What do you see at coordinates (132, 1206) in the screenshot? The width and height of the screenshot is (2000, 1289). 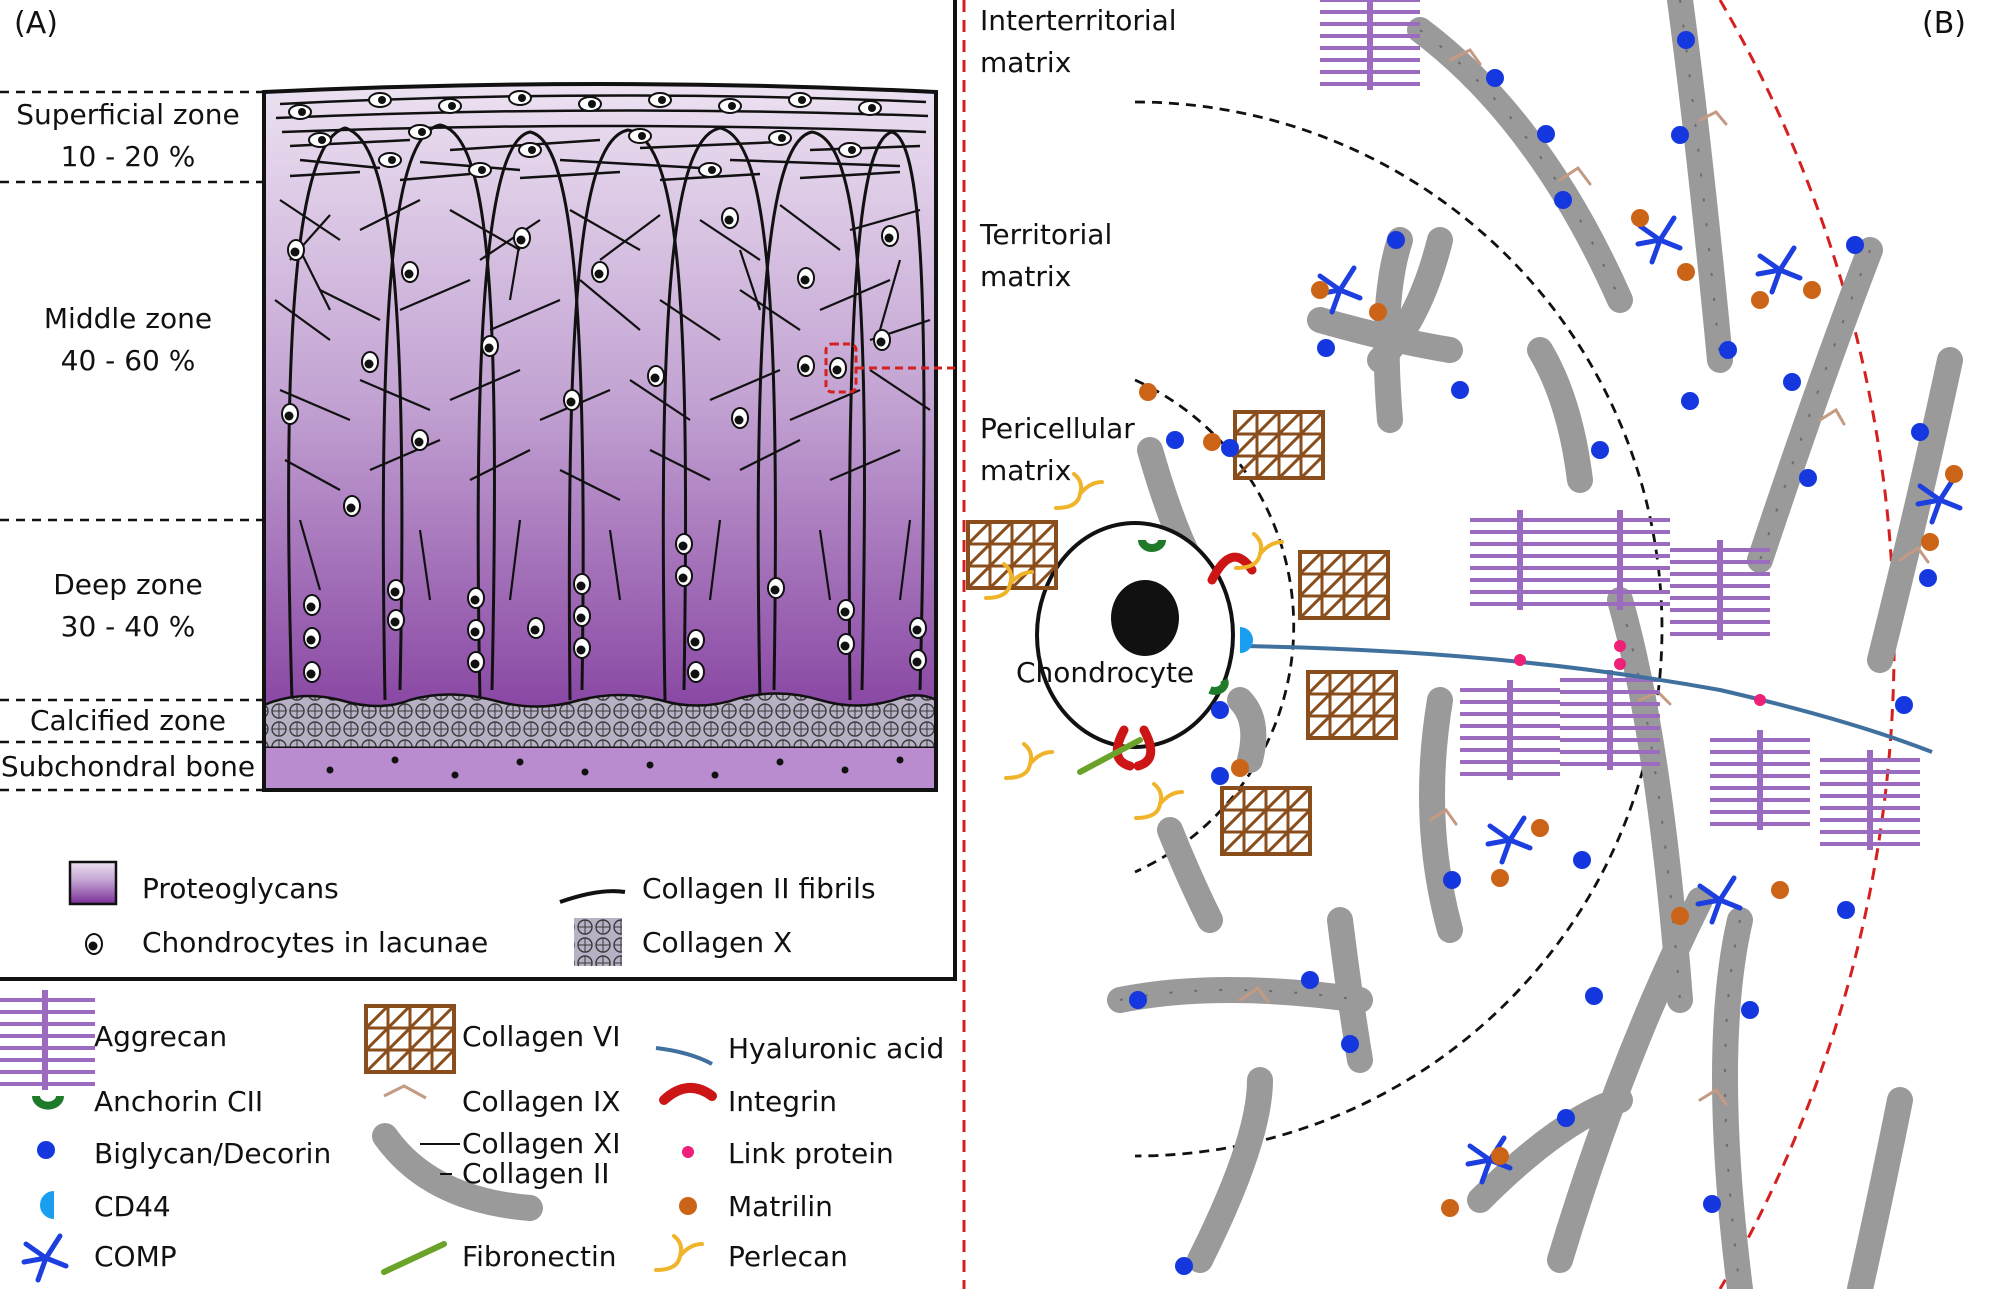 I see `key-cd44: CD44` at bounding box center [132, 1206].